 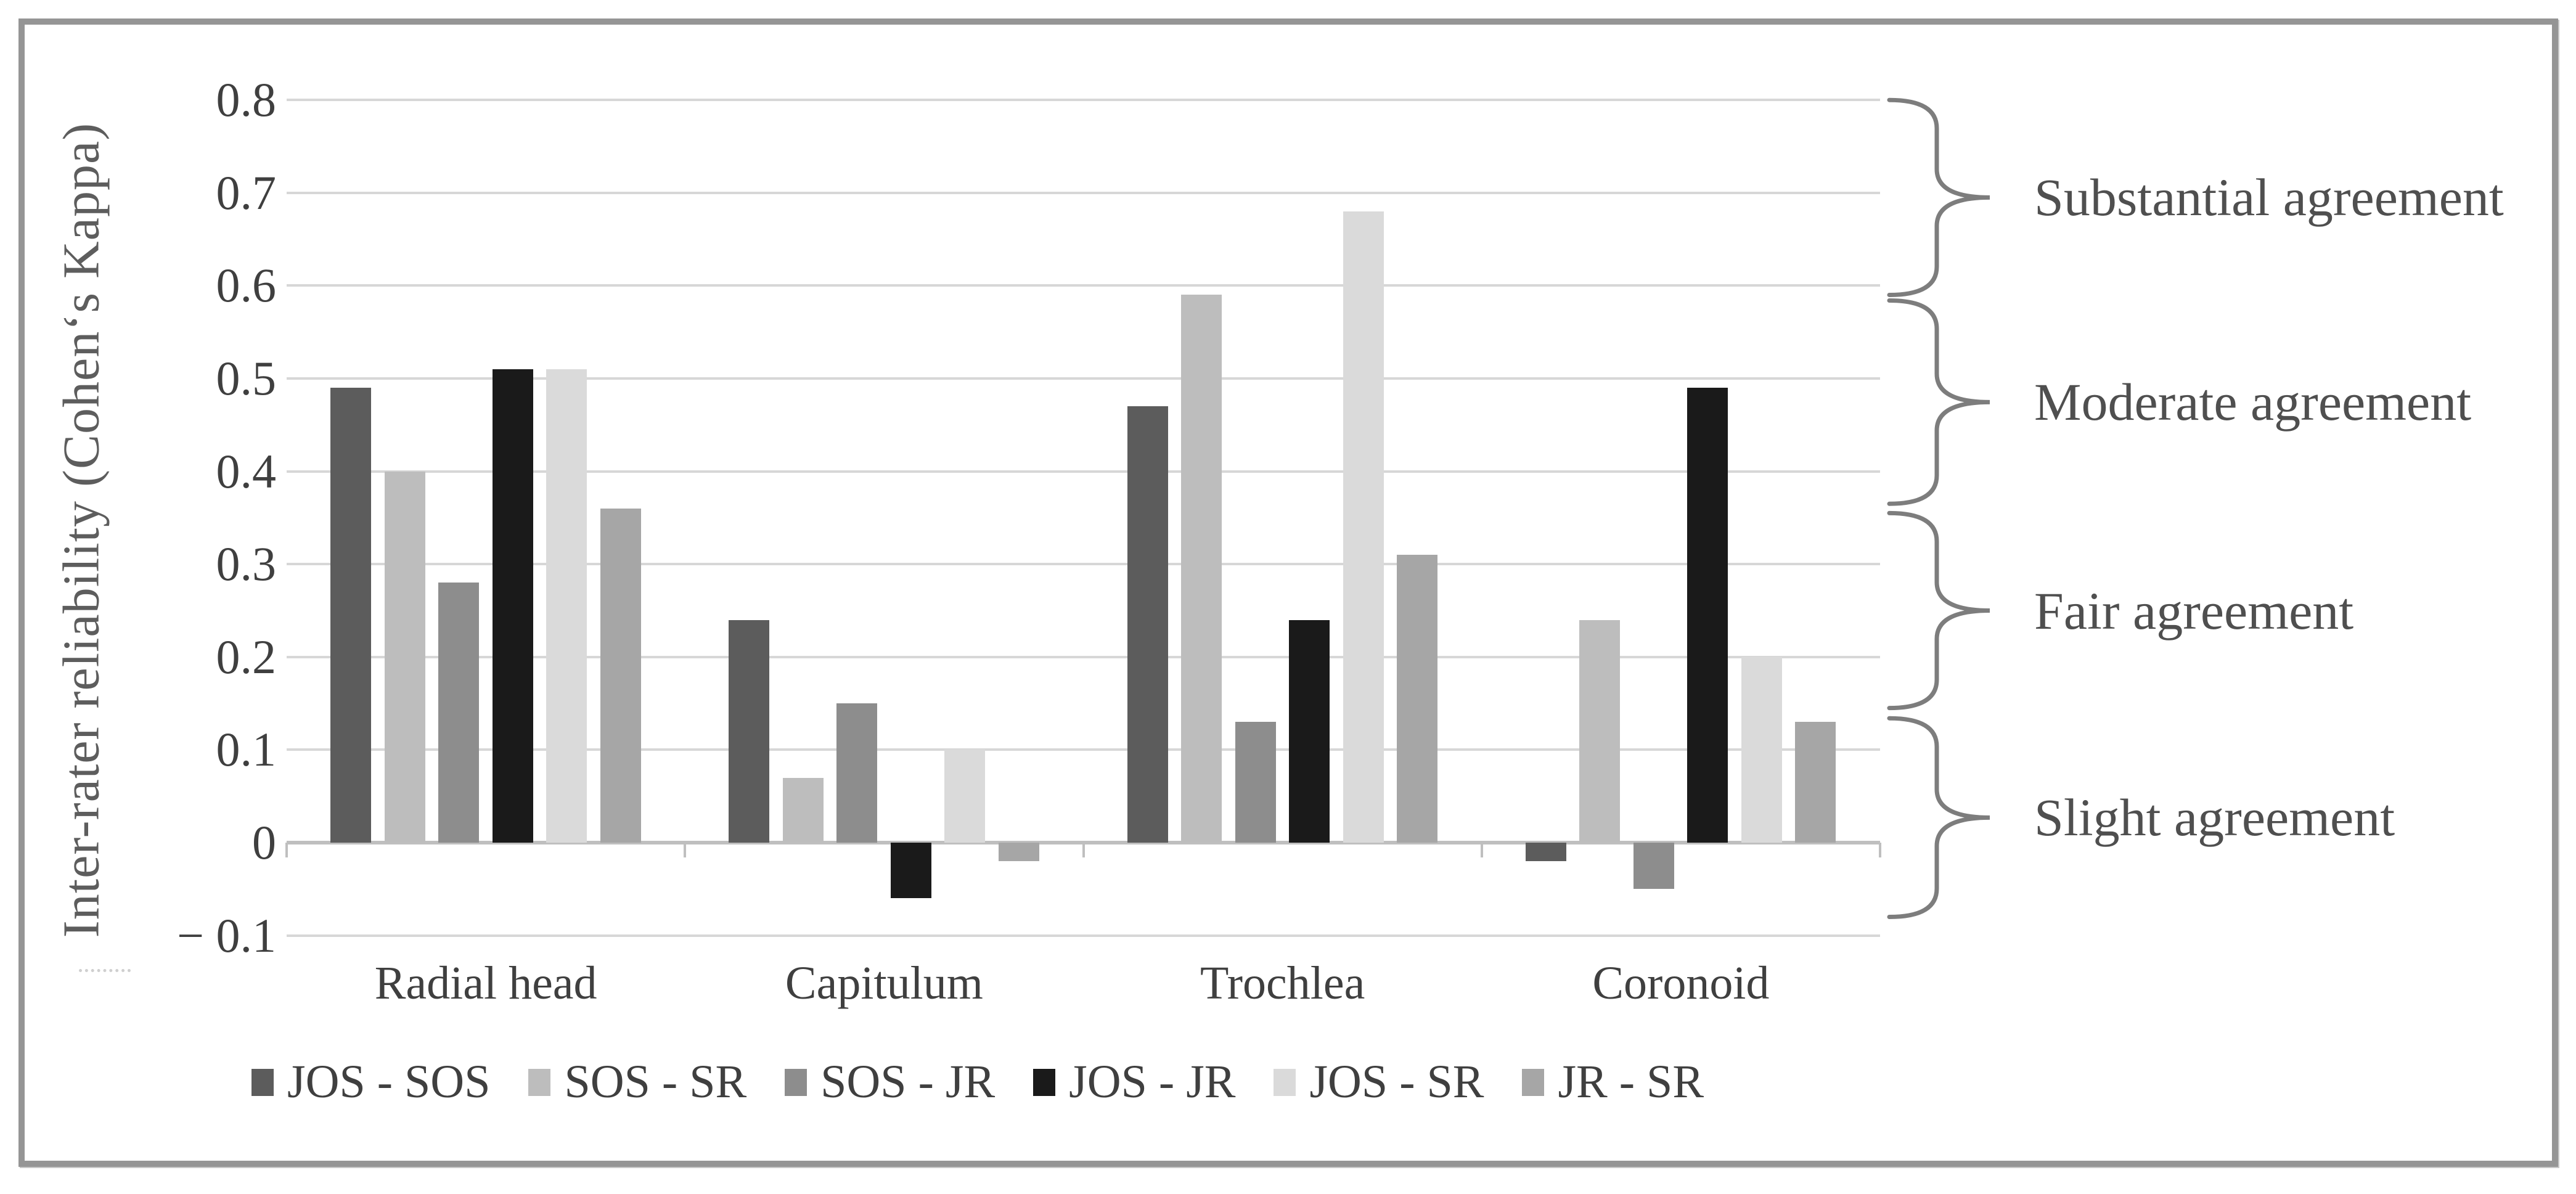 I want to click on bar-sos-jr-coronoid, so click(x=1653, y=866).